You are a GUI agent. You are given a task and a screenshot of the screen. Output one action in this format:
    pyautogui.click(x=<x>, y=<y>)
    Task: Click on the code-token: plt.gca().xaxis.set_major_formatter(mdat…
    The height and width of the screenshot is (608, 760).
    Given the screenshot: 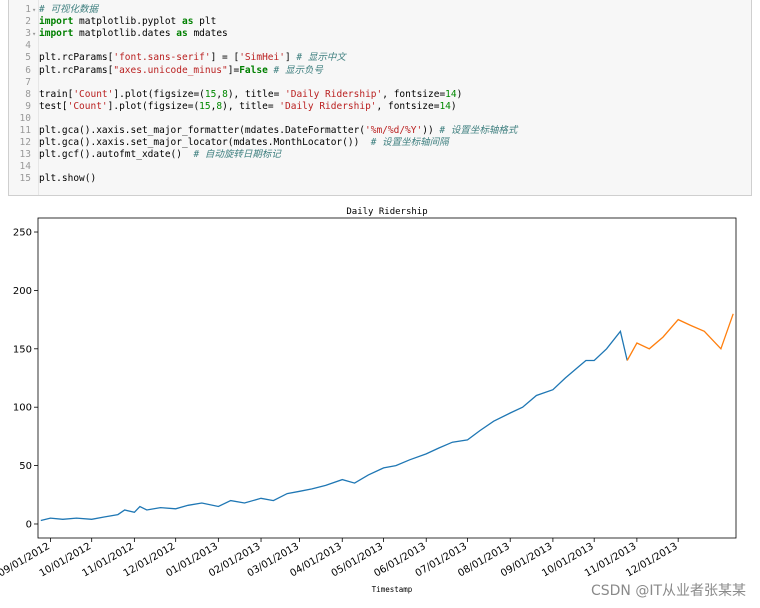 What is the action you would take?
    pyautogui.click(x=202, y=130)
    